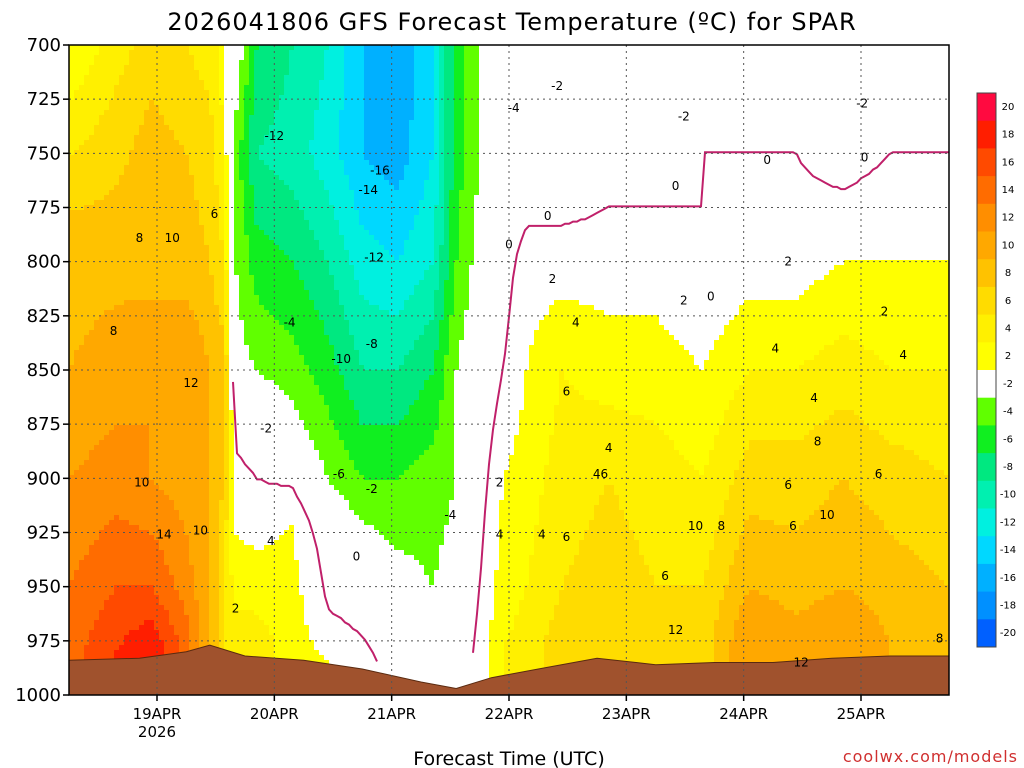  Describe the element at coordinates (341, 359) in the screenshot. I see `contour-label: -10` at that location.